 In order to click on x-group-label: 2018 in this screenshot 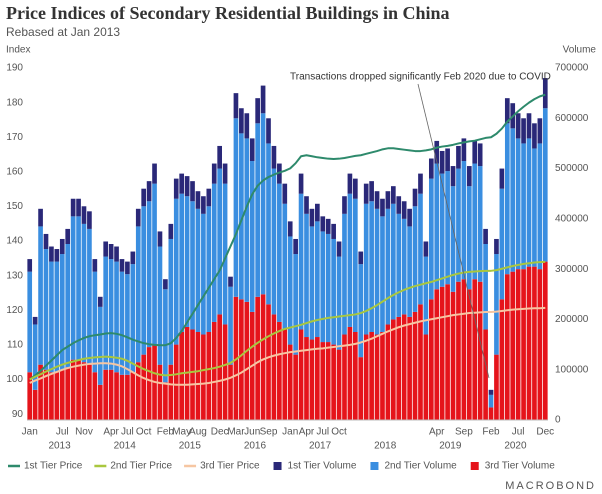, I will do `click(385, 446)`.